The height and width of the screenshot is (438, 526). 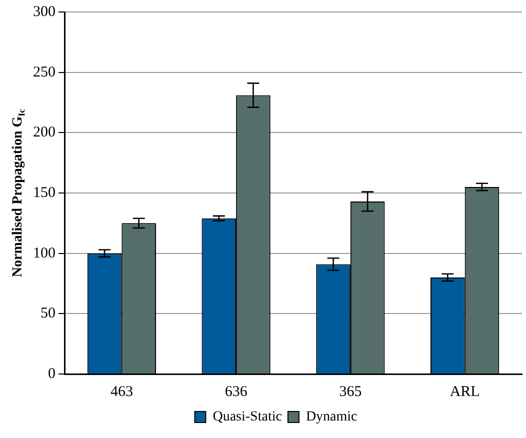 I want to click on legend-label: Dynamic, so click(x=332, y=417).